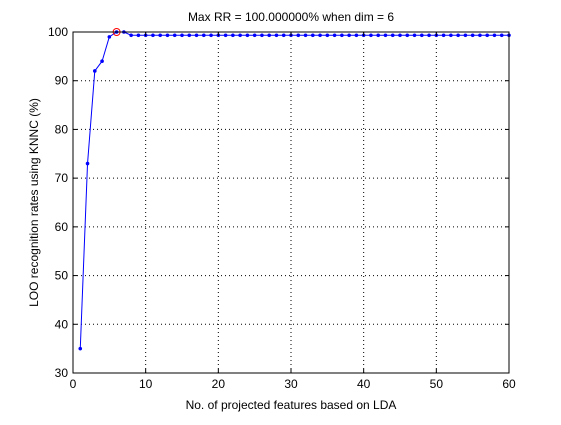  Describe the element at coordinates (62, 373) in the screenshot. I see `y-tick-label: 30` at that location.